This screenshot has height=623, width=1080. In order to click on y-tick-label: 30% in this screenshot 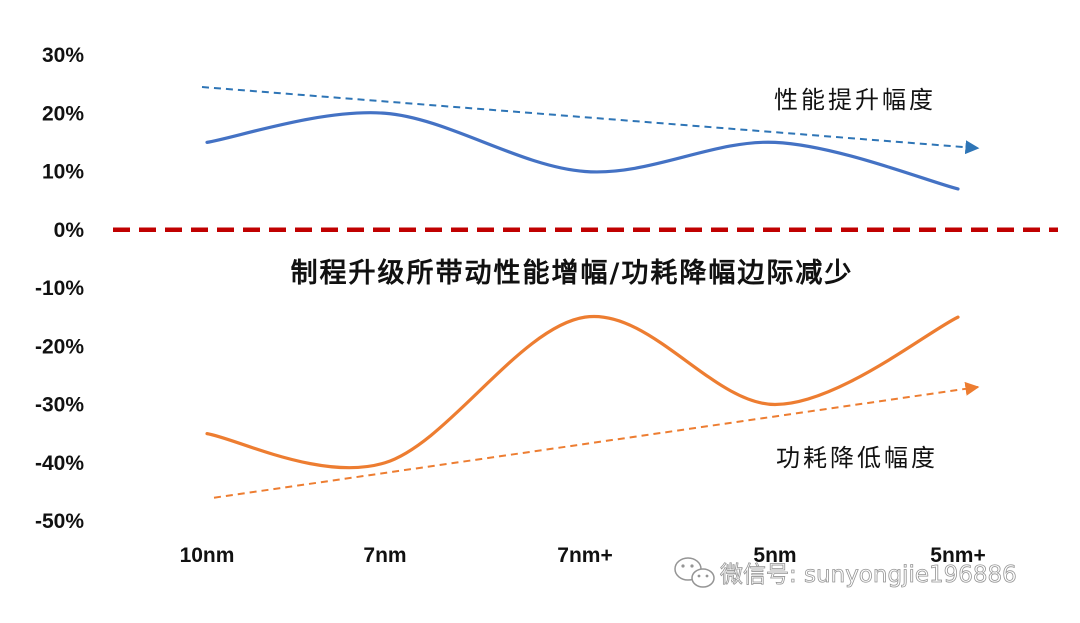, I will do `click(63, 55)`.